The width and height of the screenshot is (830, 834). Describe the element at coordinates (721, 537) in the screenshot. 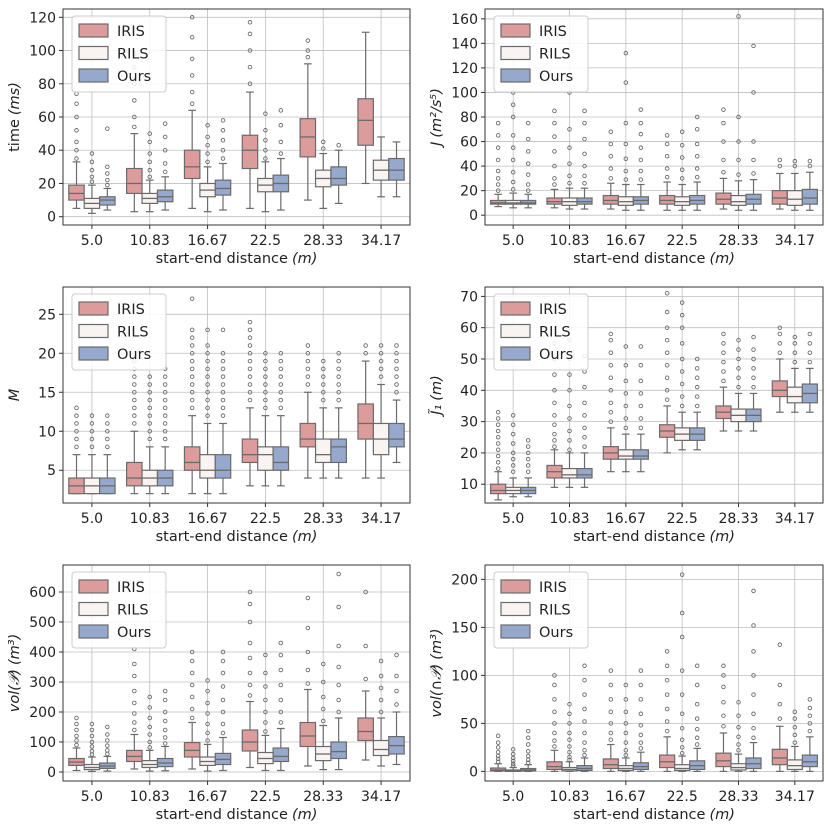

I see `x-axis-title-unit: (m)` at that location.